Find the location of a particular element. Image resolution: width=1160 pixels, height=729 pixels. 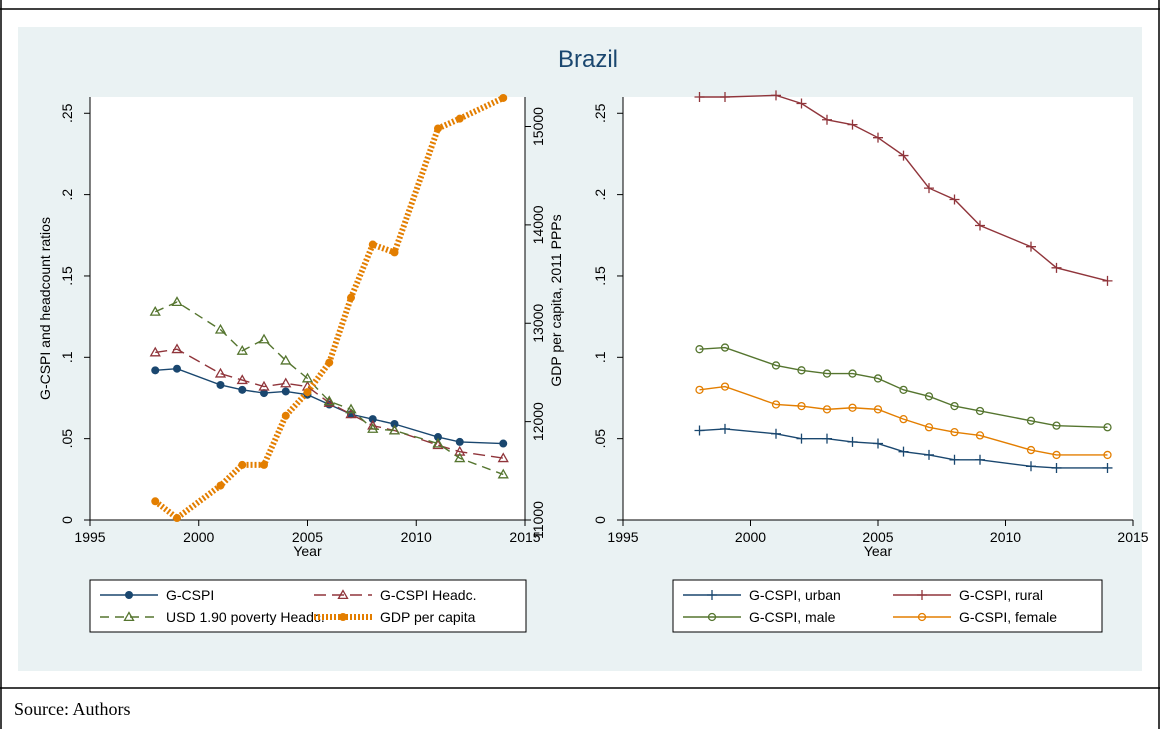

x-tick-label: 2005 is located at coordinates (307, 537).